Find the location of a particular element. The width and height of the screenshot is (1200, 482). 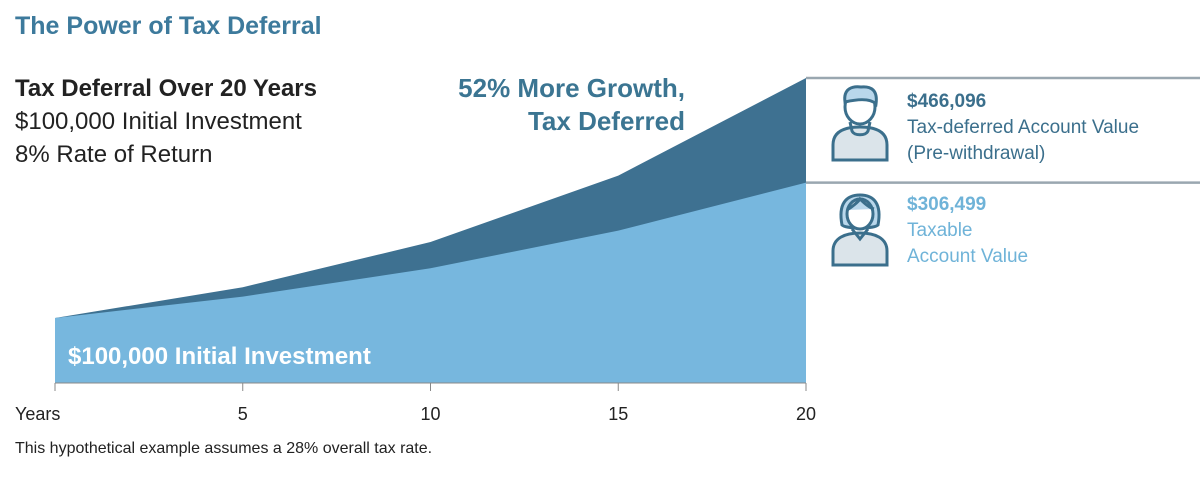

legend-taxable: $306,499 Taxable Account Value is located at coordinates (967, 231).